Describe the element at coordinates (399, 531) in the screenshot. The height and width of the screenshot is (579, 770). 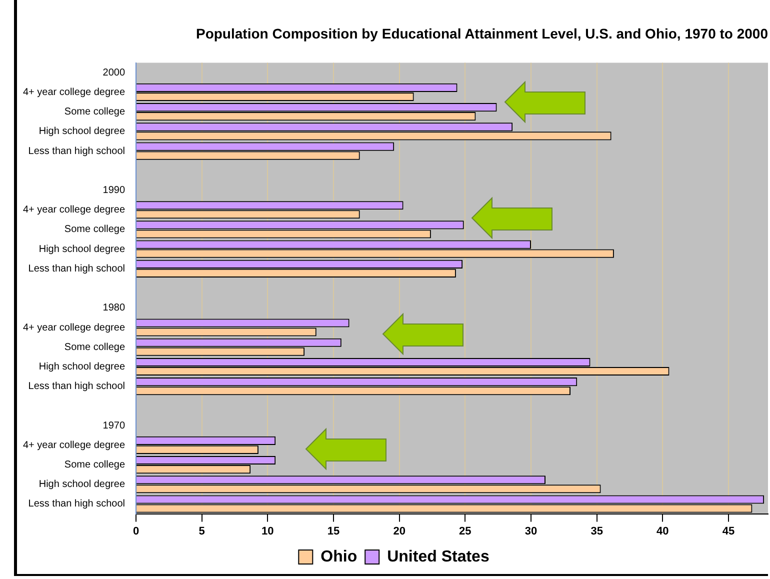
I see `x-tick-label: 20` at that location.